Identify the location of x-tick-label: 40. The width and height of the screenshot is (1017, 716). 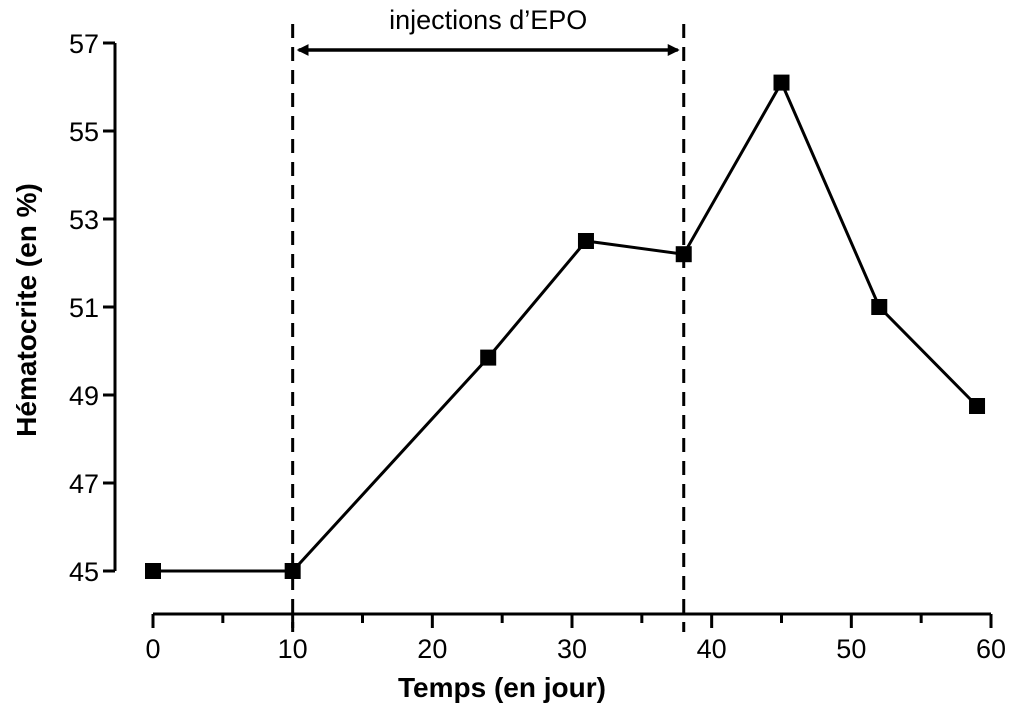
(712, 649).